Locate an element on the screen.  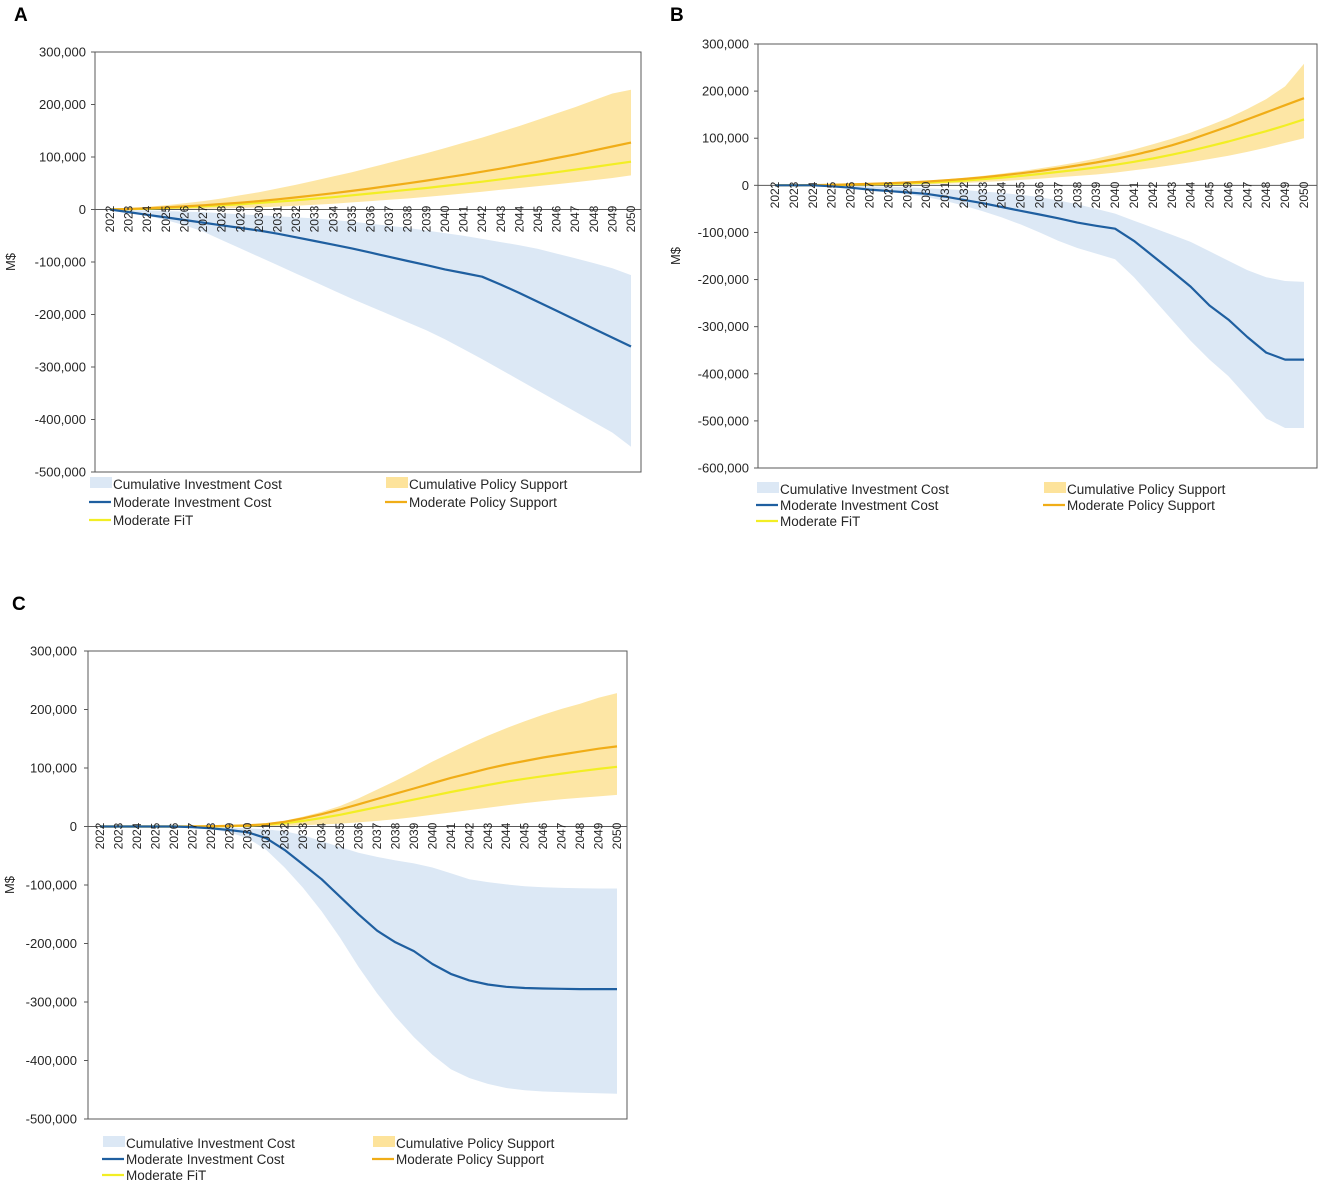
x-tick-label: 2023 is located at coordinates (794, 194).